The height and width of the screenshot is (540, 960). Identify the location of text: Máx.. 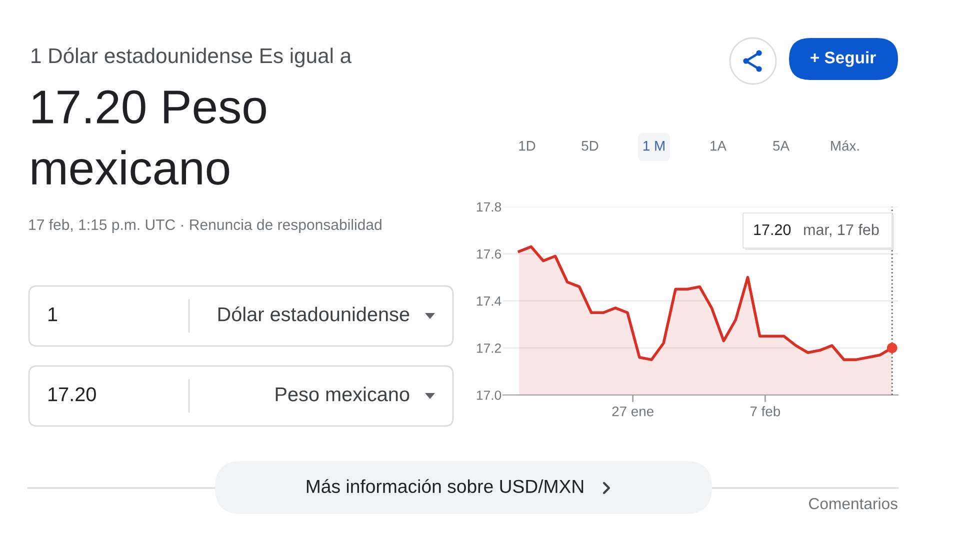
(845, 145).